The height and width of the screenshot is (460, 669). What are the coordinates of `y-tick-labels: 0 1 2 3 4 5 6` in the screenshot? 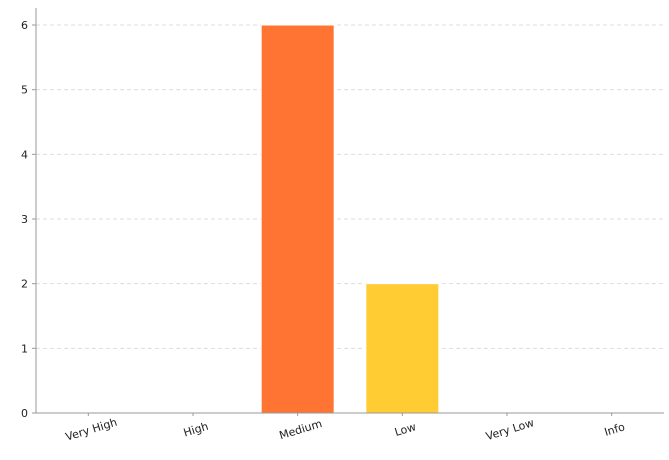 It's located at (24, 219).